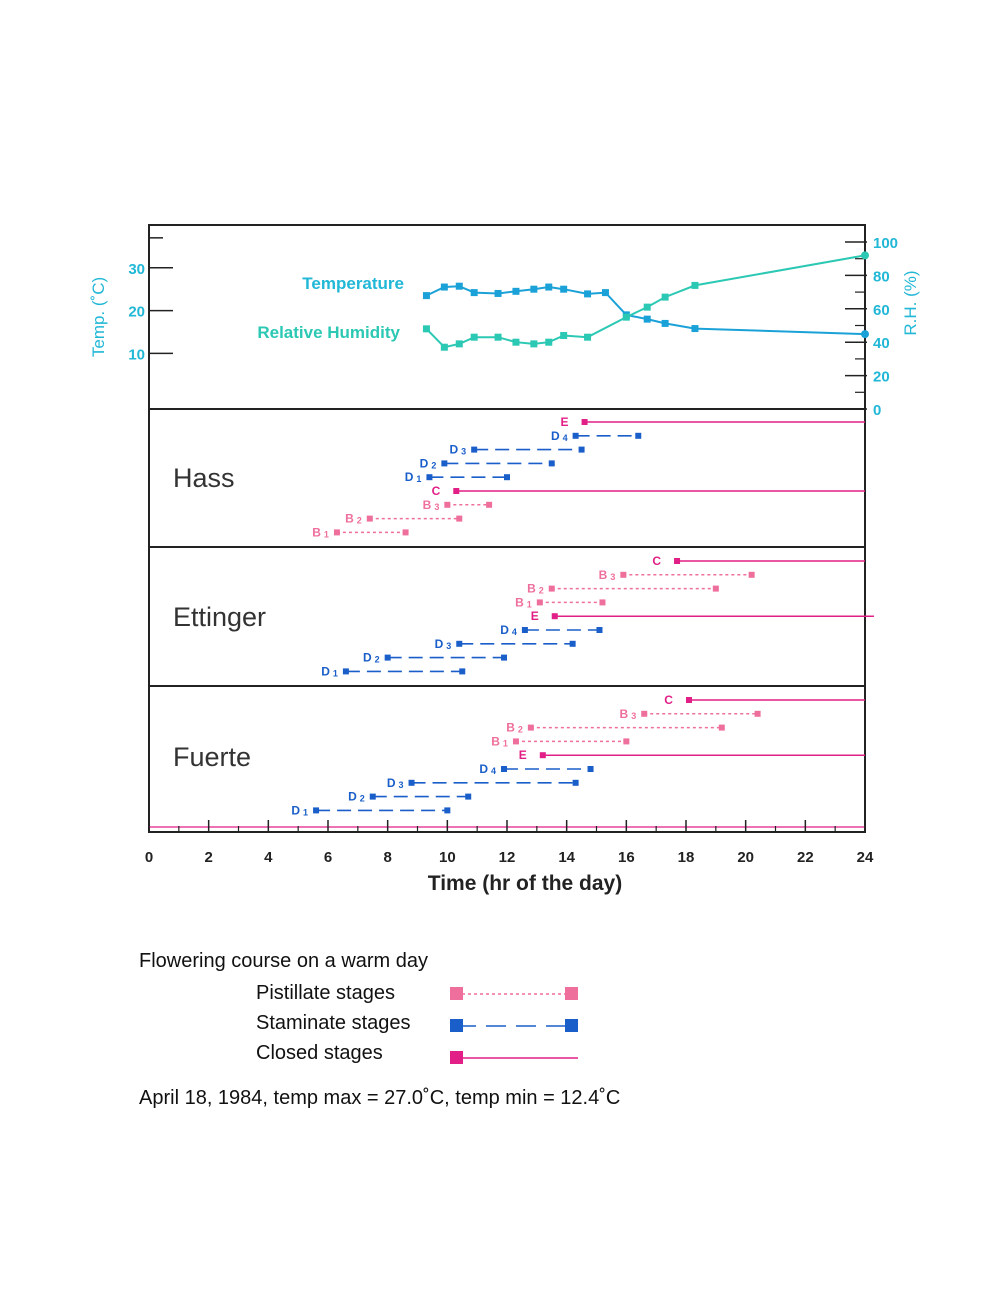 This screenshot has height=1294, width=1000. Describe the element at coordinates (208, 857) in the screenshot. I see `x-tick-label: 2` at that location.